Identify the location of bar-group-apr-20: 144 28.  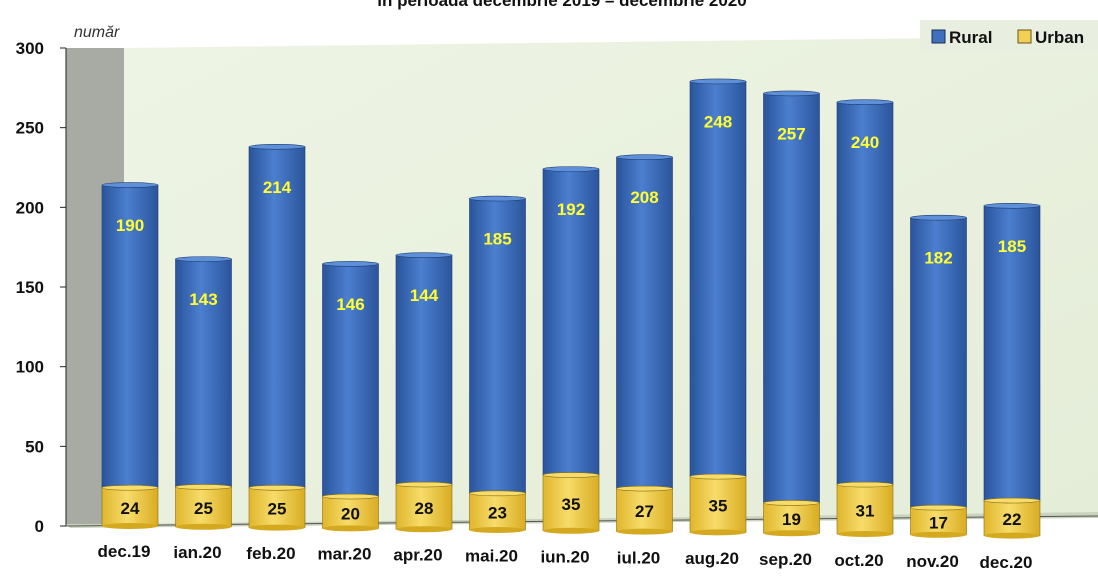
(424, 392).